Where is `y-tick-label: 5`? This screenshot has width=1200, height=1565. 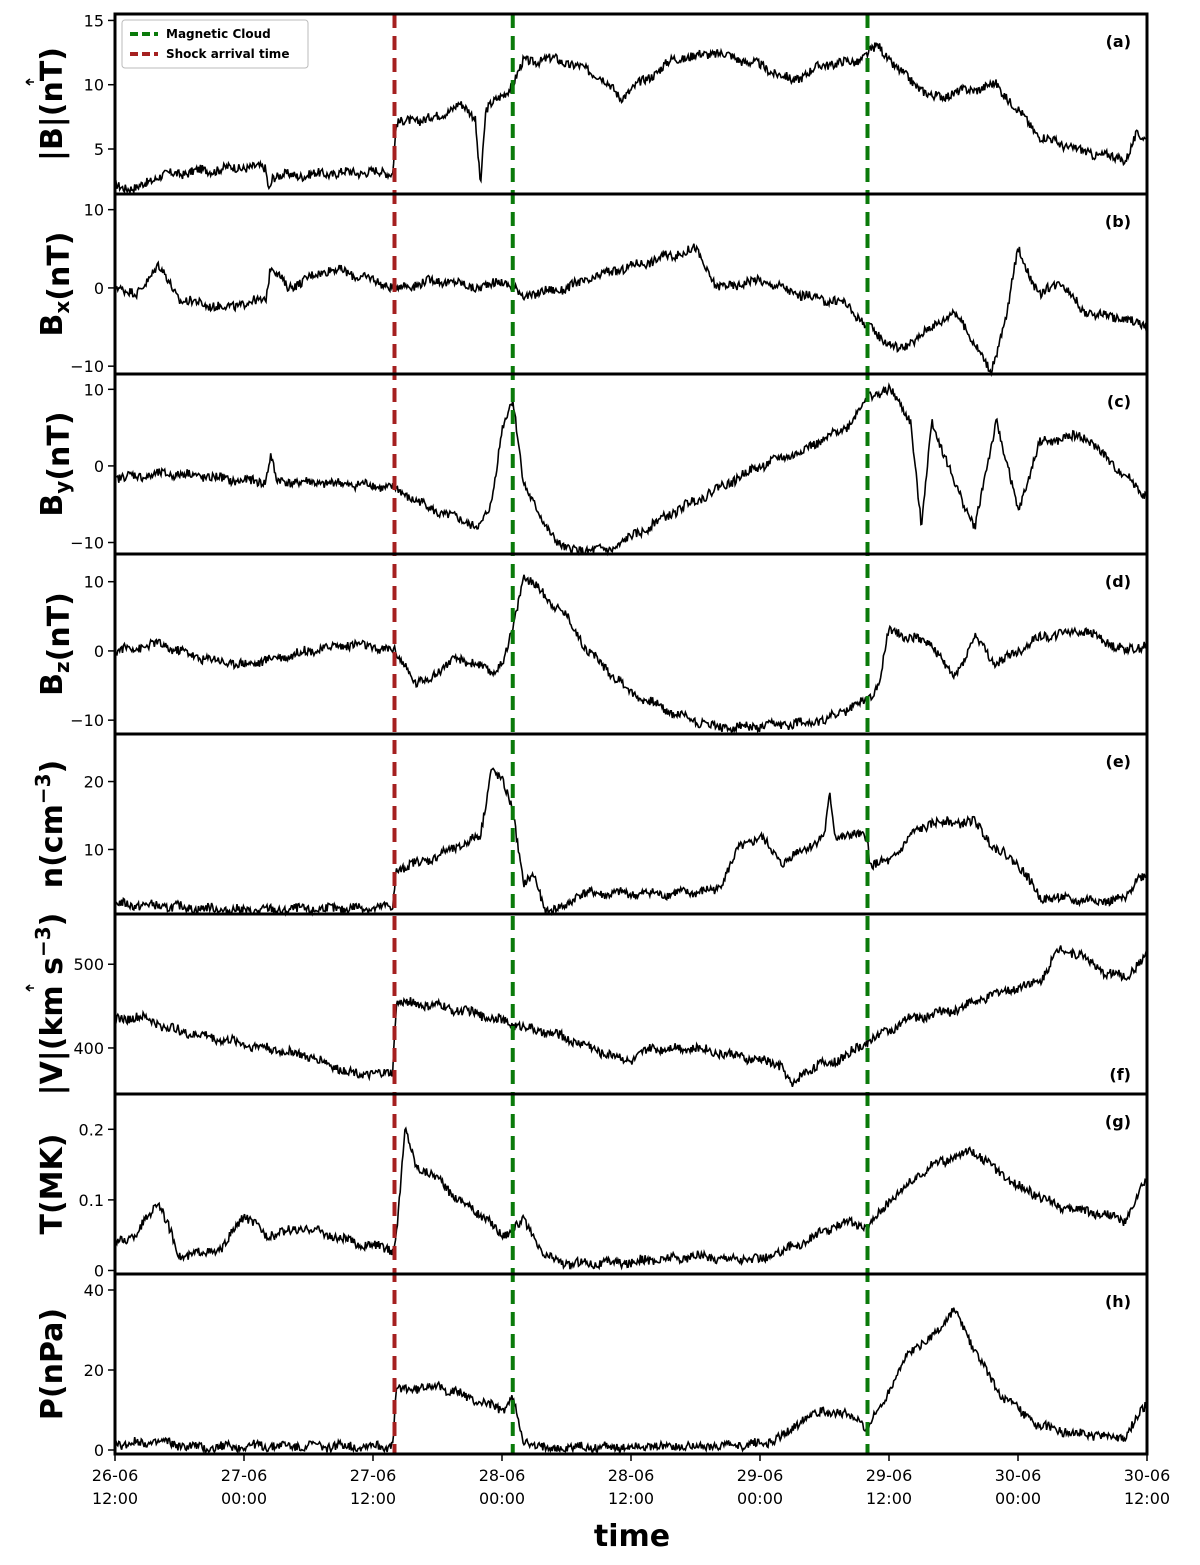 y-tick-label: 5 is located at coordinates (99, 149).